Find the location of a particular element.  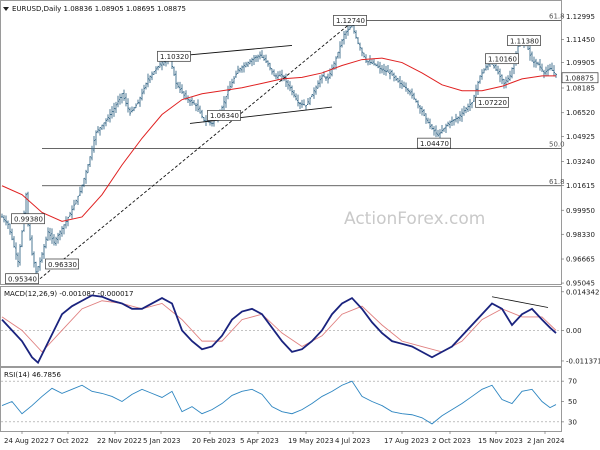

macd-line is located at coordinates (279, 329).